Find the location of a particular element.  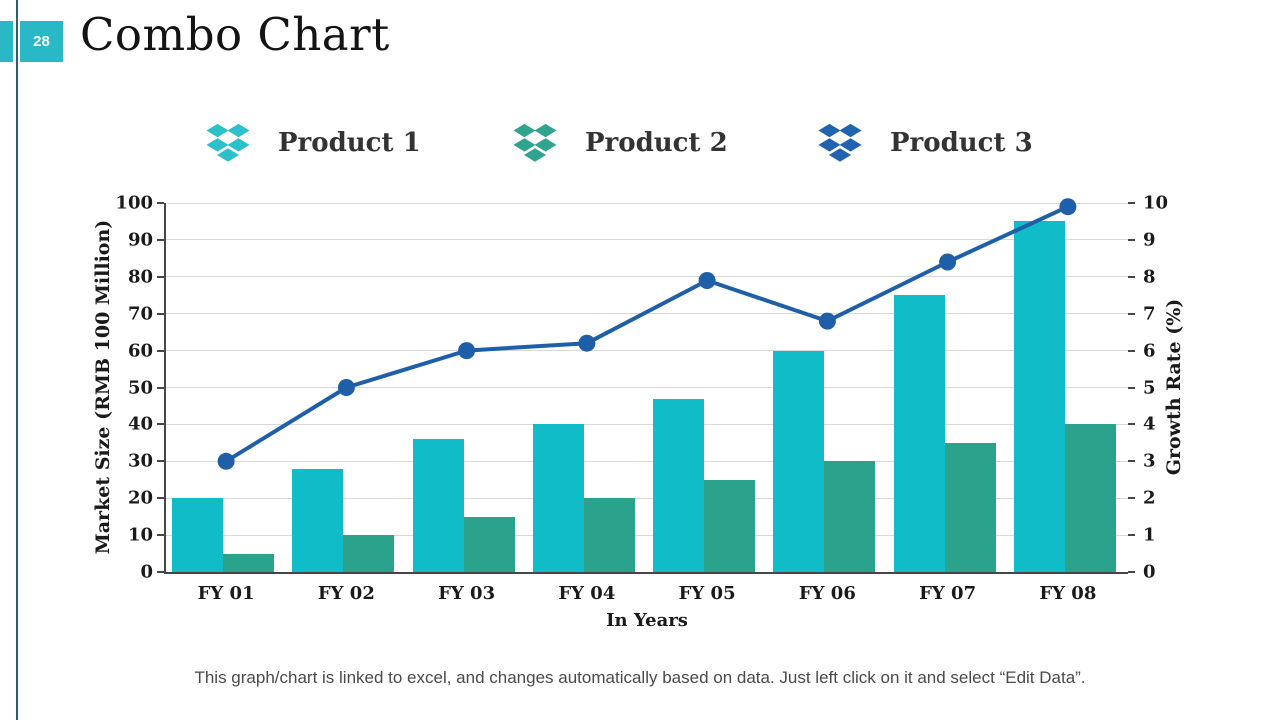

y-axis-tick-label-right: 8 is located at coordinates (1149, 277).